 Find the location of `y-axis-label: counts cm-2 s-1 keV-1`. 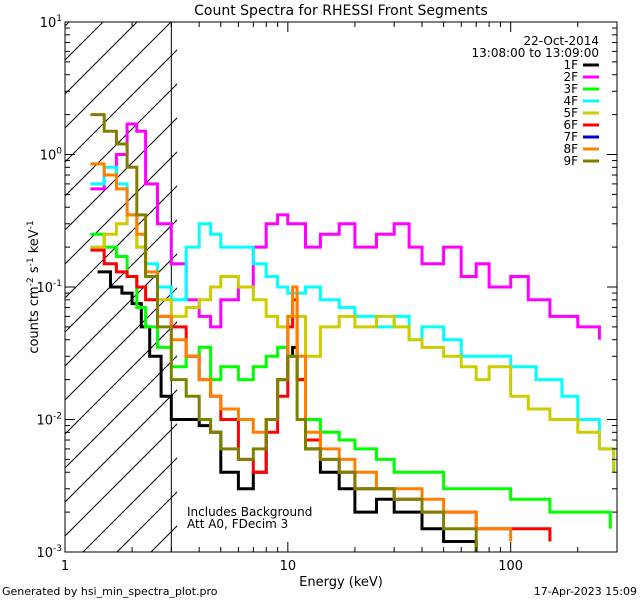

y-axis-label: counts cm-2 s-1 keV-1 is located at coordinates (34, 286).